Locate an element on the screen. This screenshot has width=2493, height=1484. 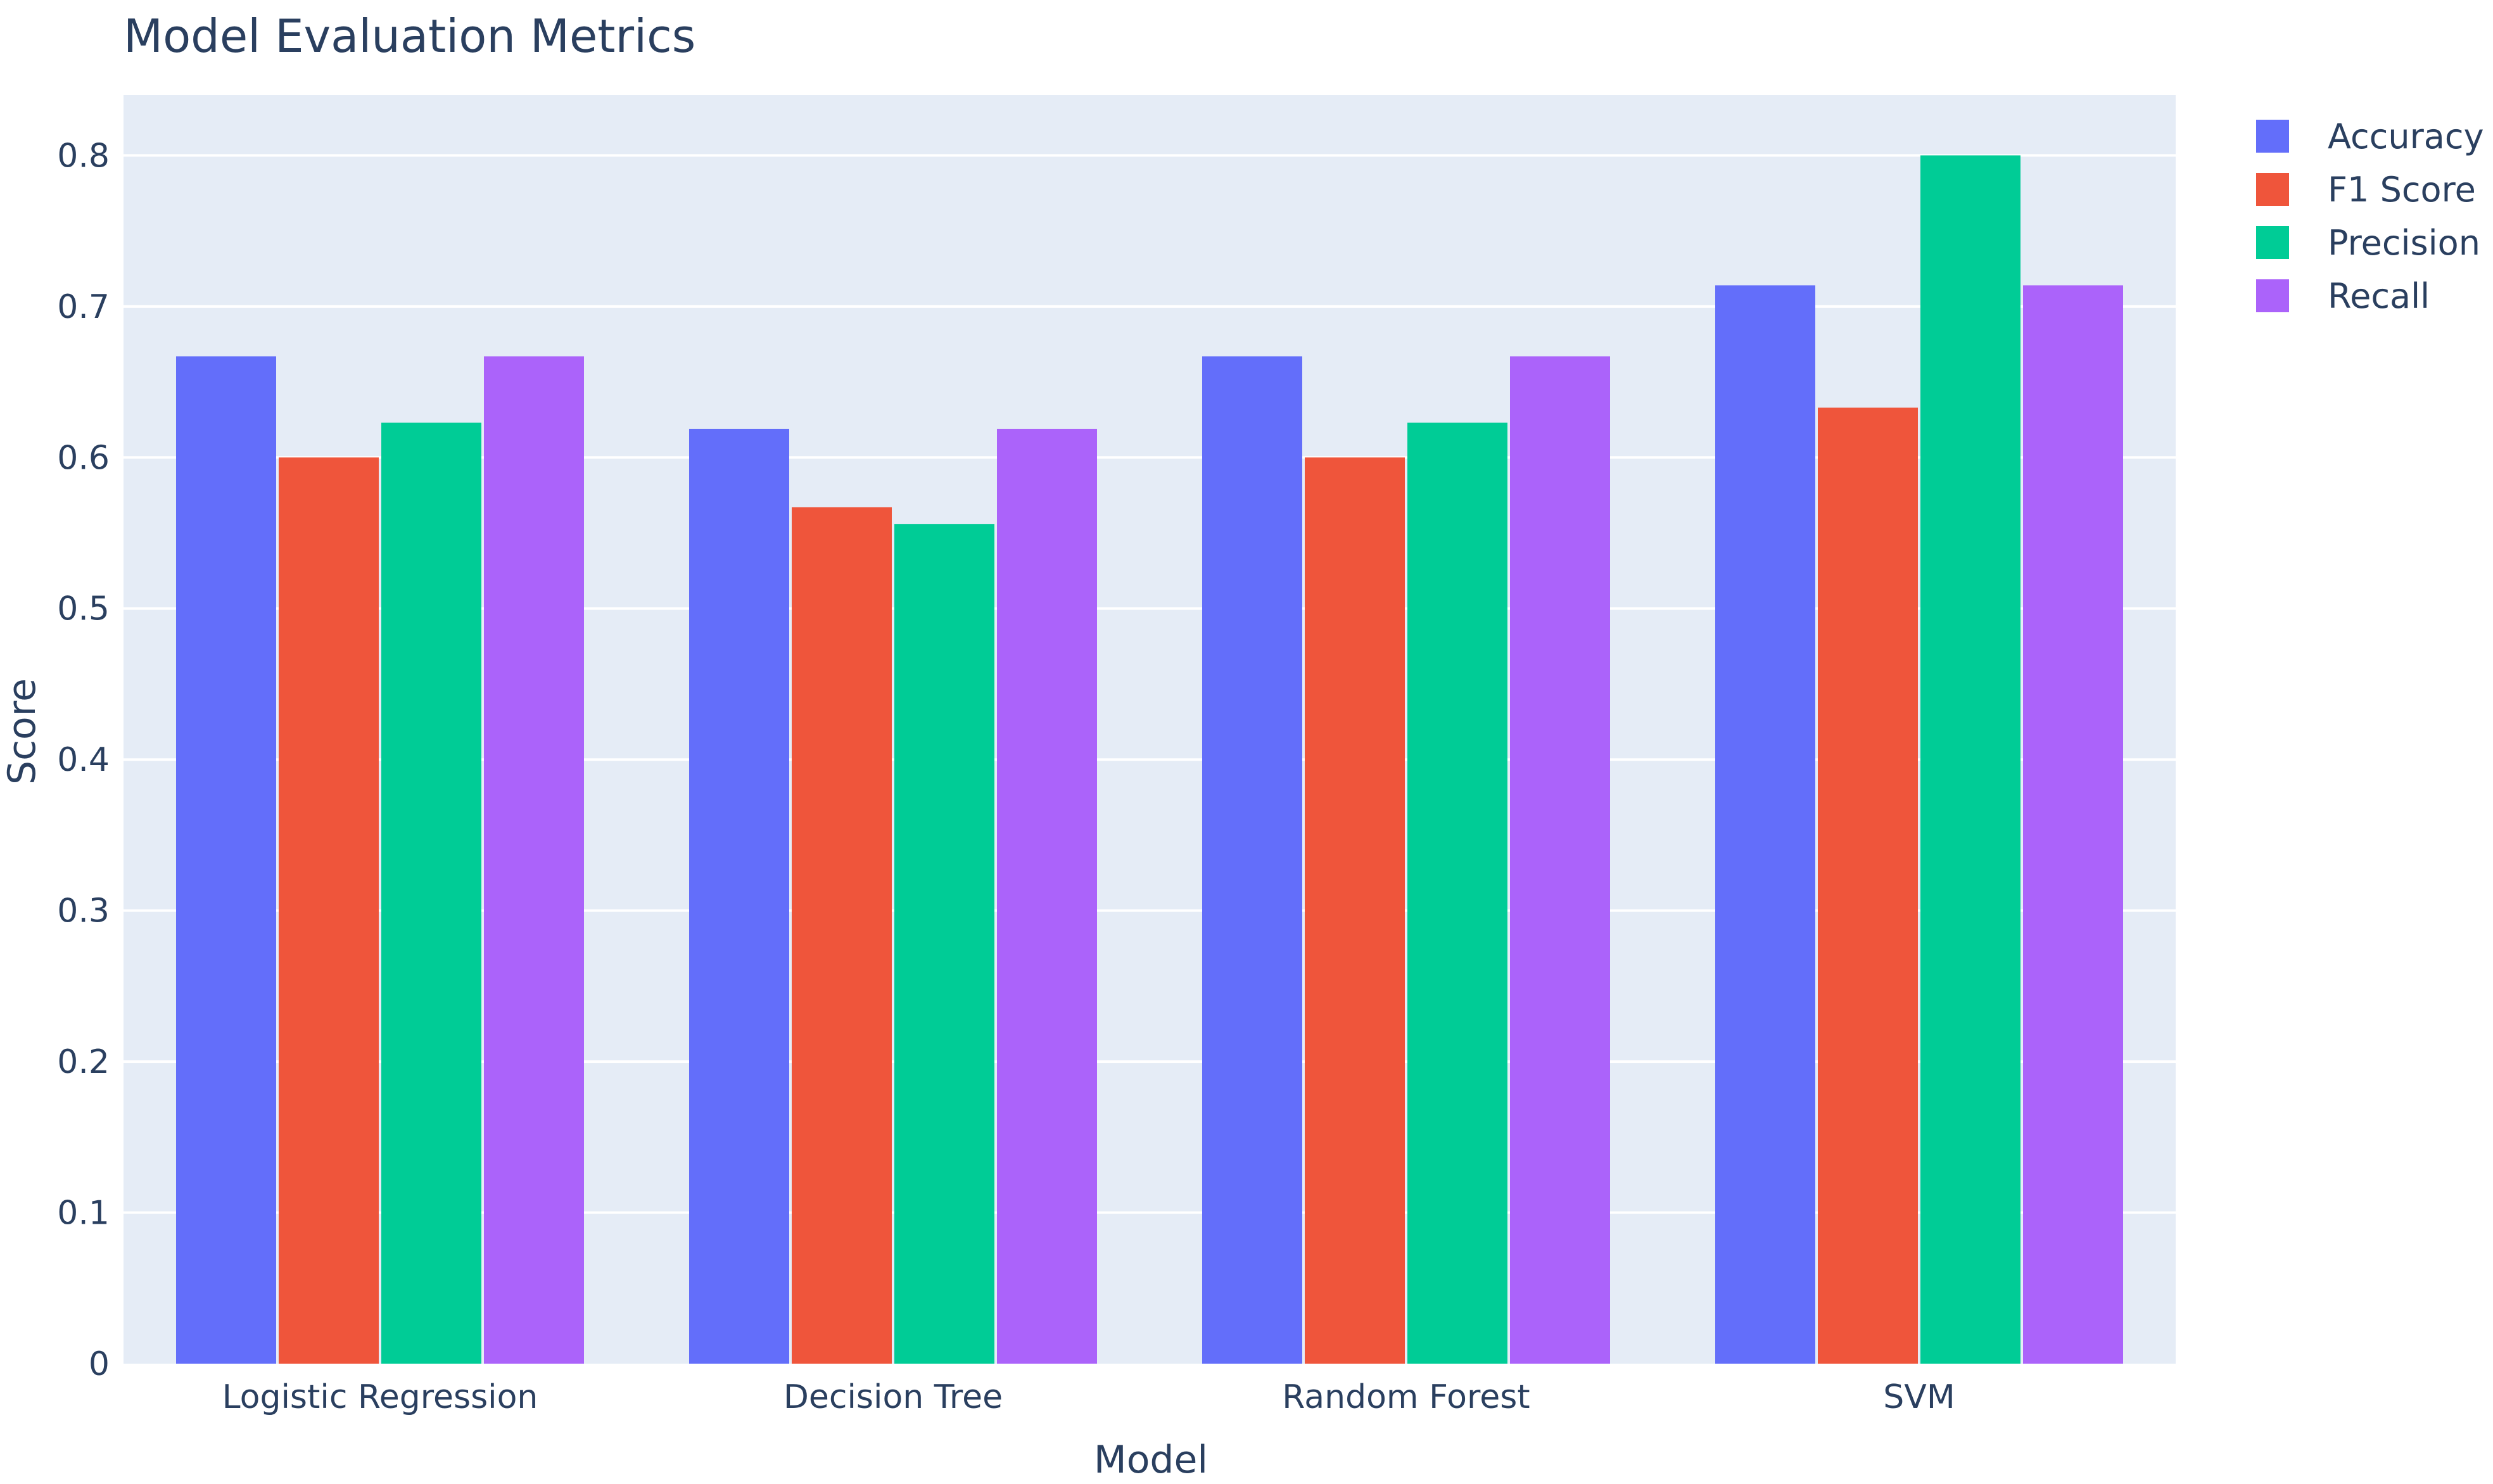
y-tick-label: 0.7 is located at coordinates (84, 307).